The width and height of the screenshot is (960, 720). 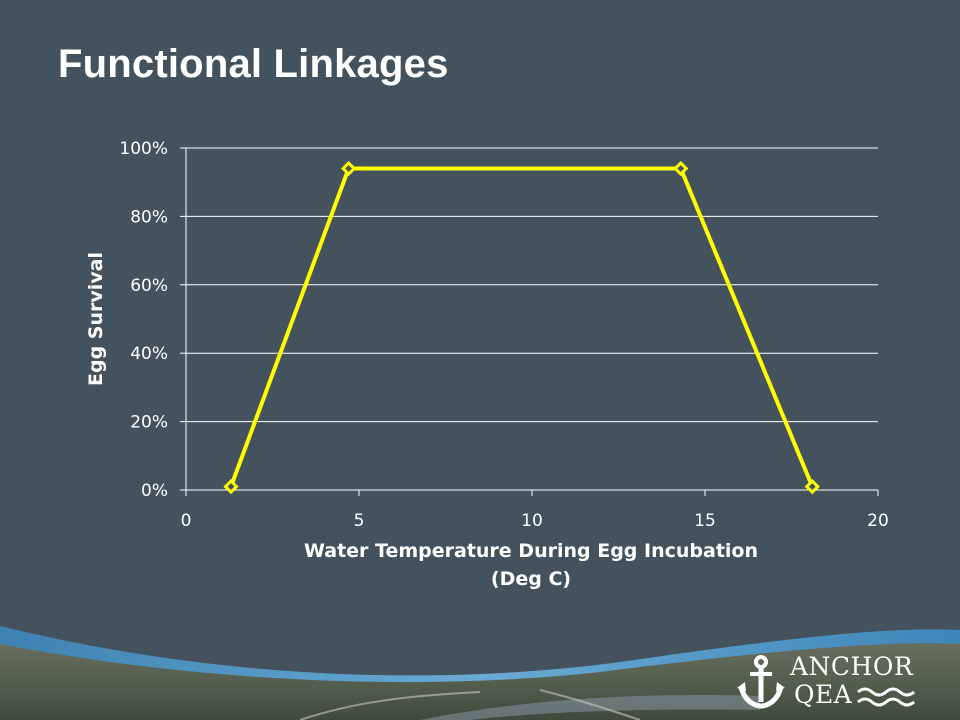 What do you see at coordinates (253, 64) in the screenshot?
I see `slide-title: Functional Linkages` at bounding box center [253, 64].